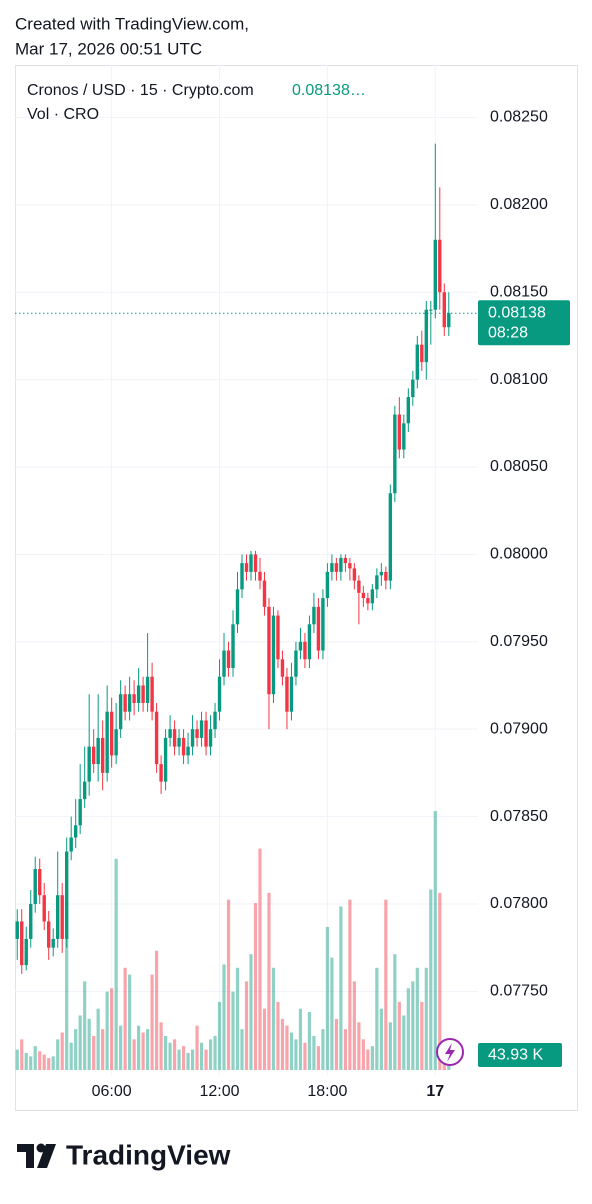 Image resolution: width=592 pixels, height=1204 pixels. What do you see at coordinates (435, 1091) in the screenshot?
I see `x-tick-label: 17` at bounding box center [435, 1091].